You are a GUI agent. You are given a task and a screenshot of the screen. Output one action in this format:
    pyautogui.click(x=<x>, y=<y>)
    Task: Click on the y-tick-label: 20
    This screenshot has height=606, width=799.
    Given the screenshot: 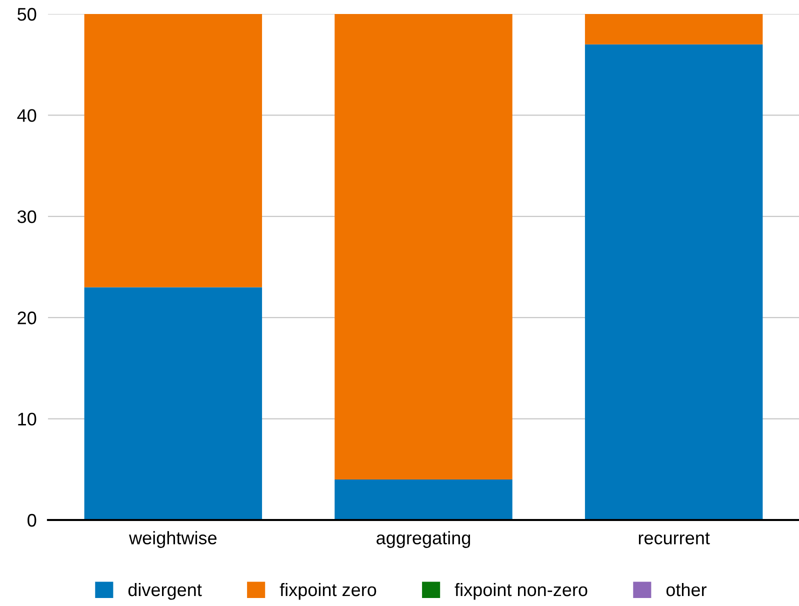 What is the action you would take?
    pyautogui.click(x=27, y=318)
    